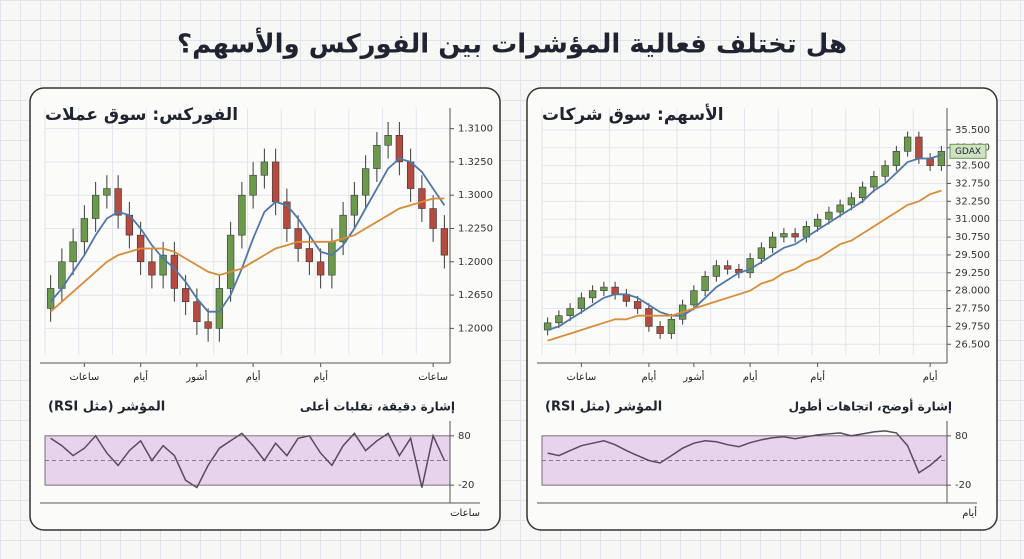  I want to click on y-tick-label: 1.2650, so click(475, 295).